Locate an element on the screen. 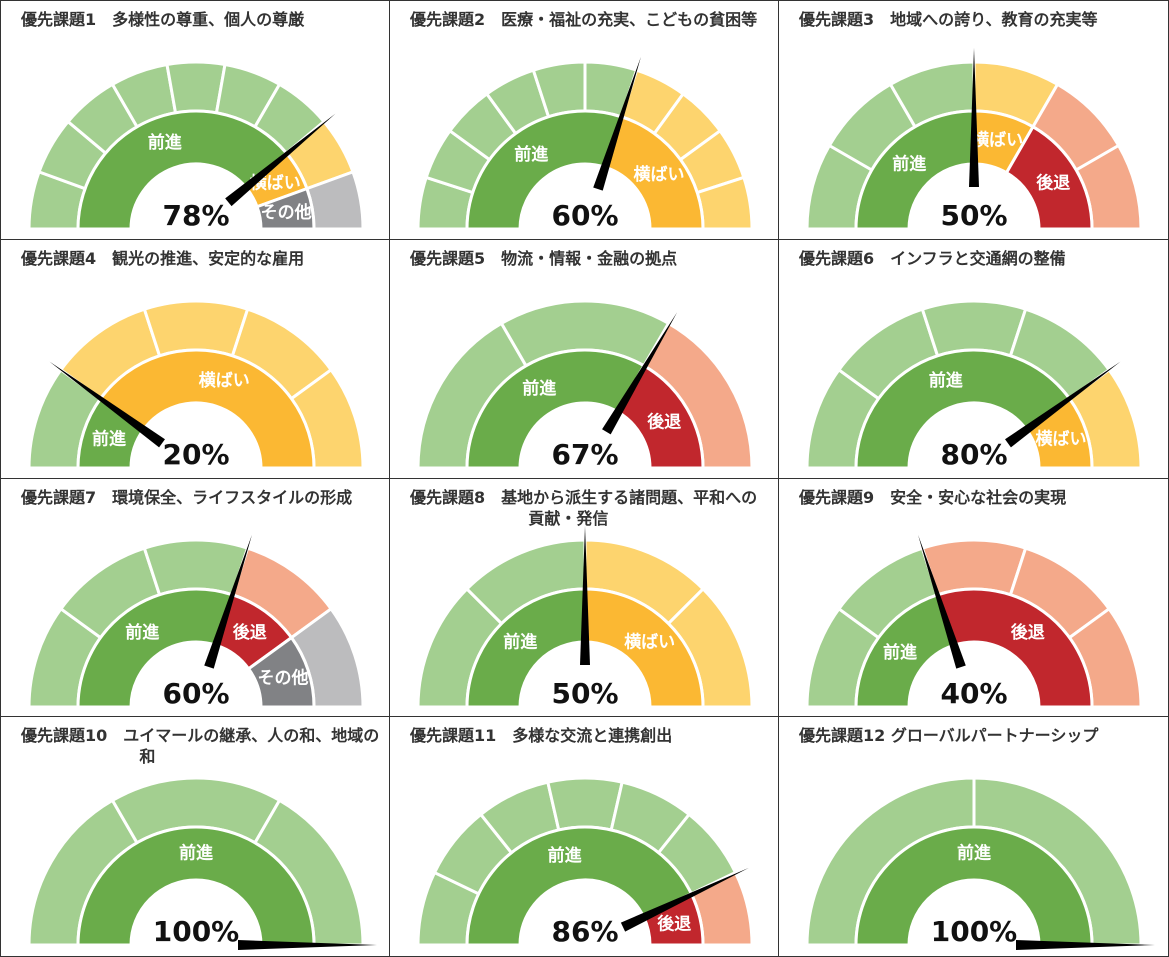  percent-label: 80% is located at coordinates (973, 454).